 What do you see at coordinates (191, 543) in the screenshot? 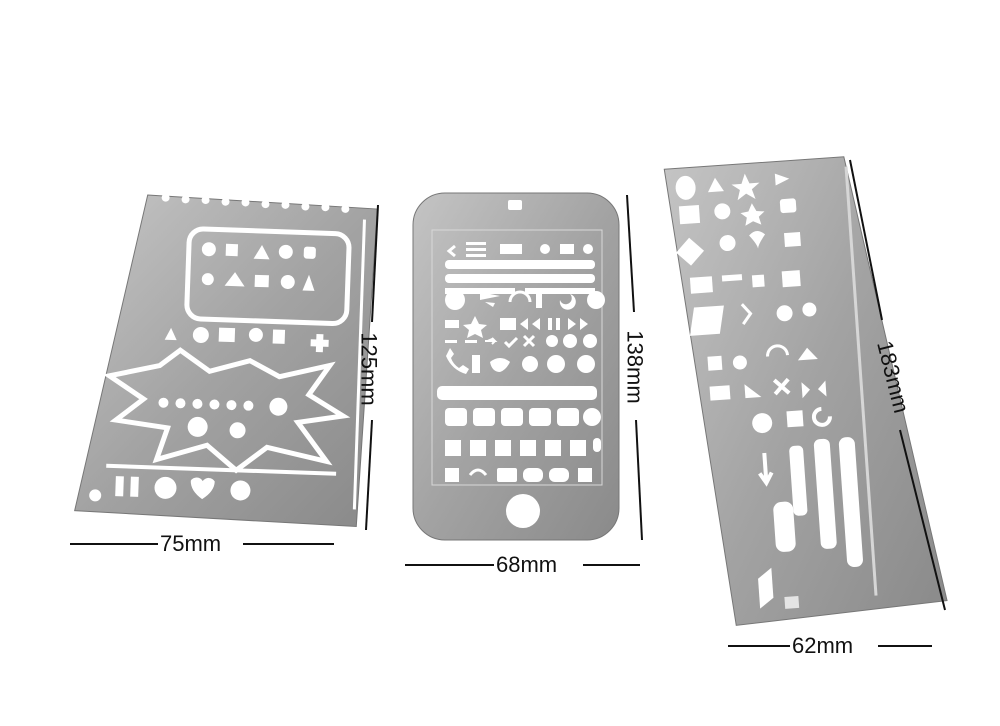
I see `journal-width-label: 75mm` at bounding box center [191, 543].